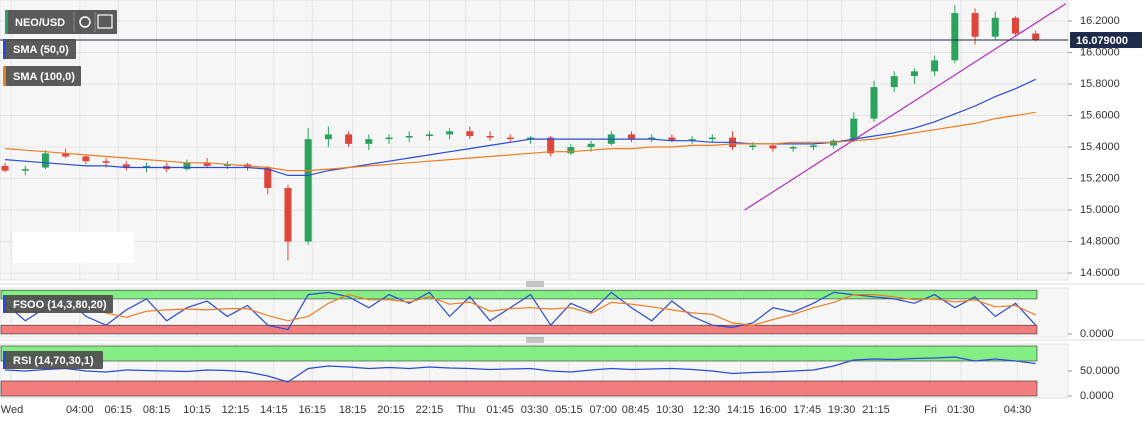 This screenshot has height=432, width=1145. What do you see at coordinates (85, 22) in the screenshot?
I see `refresh-icon` at bounding box center [85, 22].